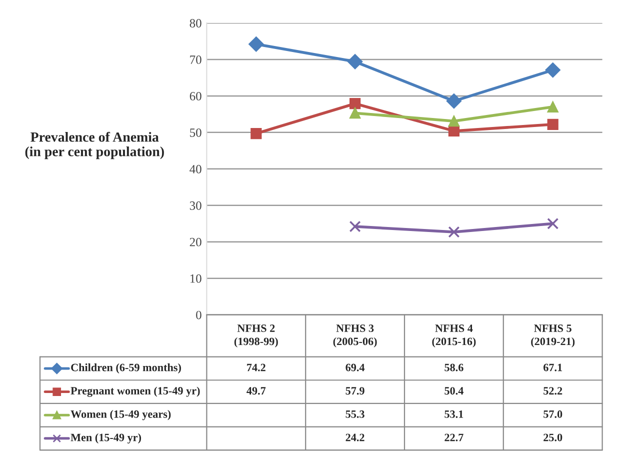  What do you see at coordinates (553, 368) in the screenshot?
I see `data-label: 67.1` at bounding box center [553, 368].